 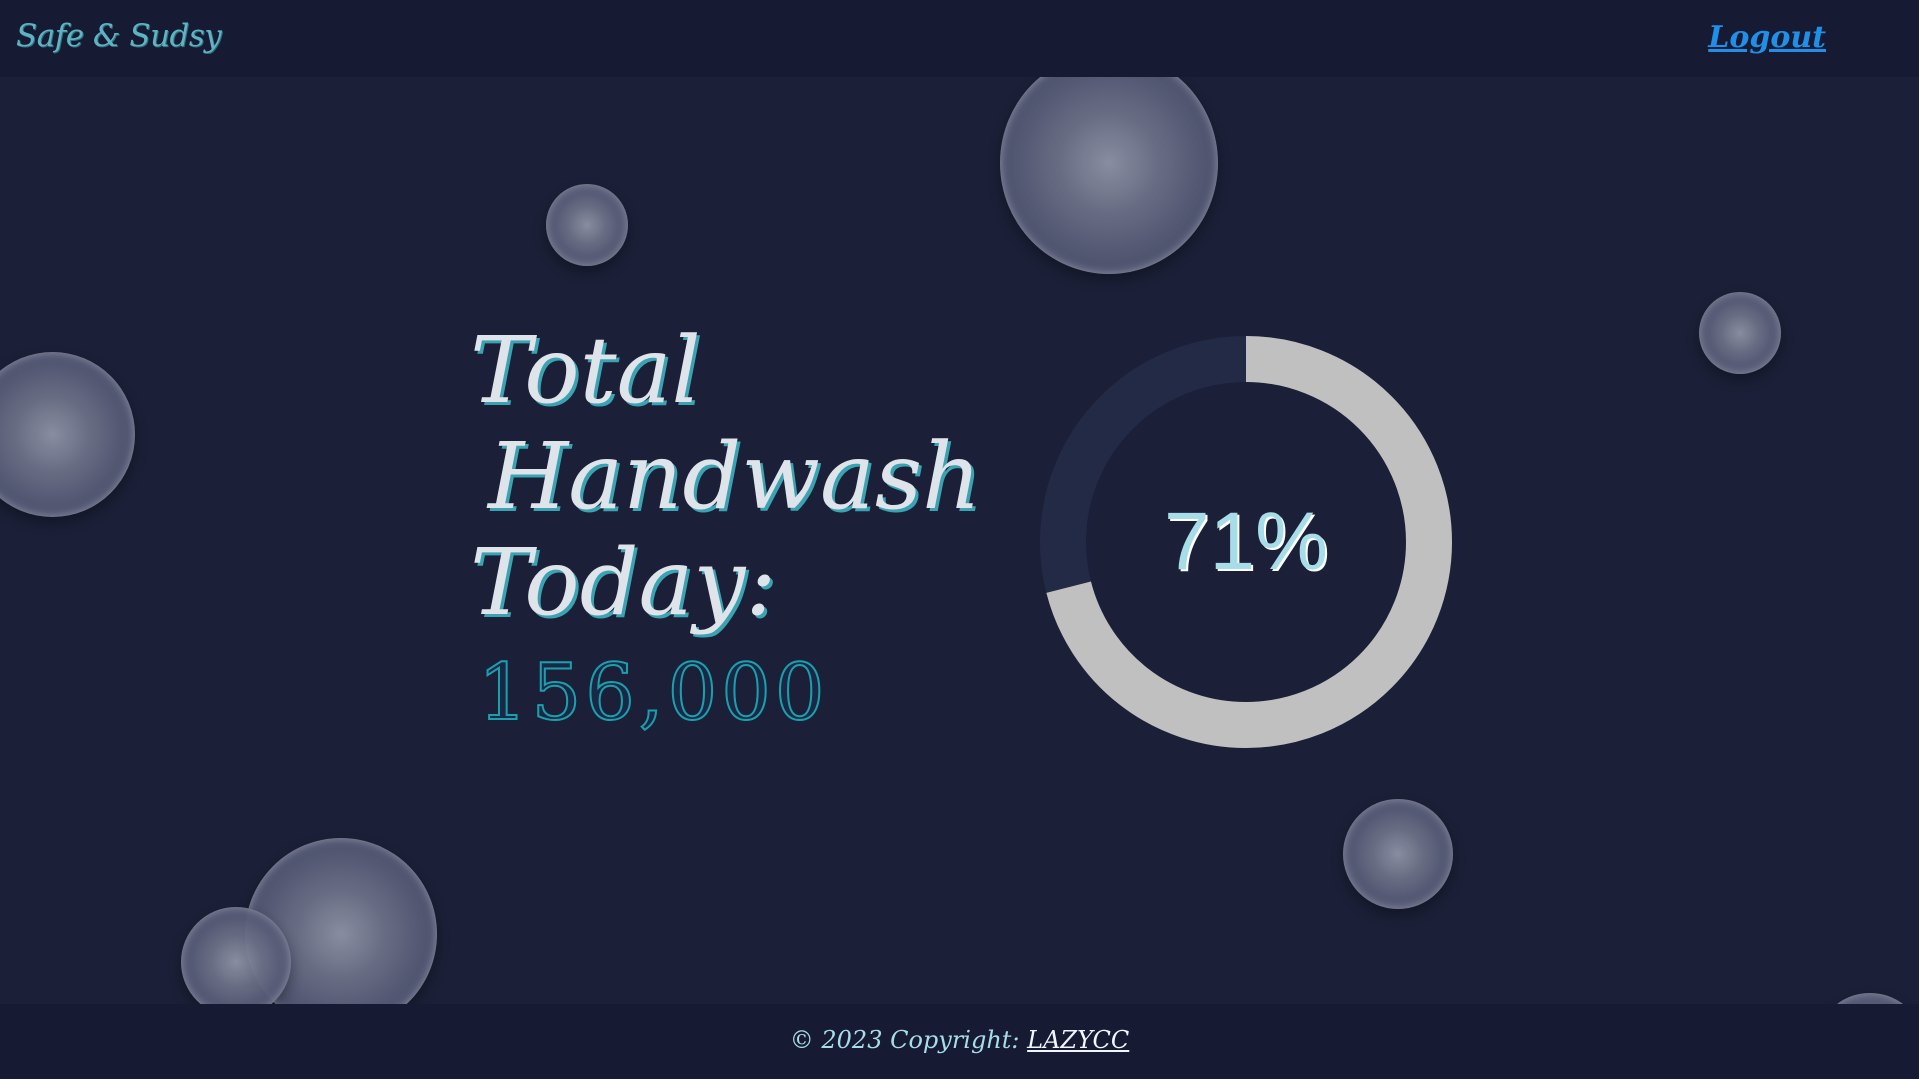 What do you see at coordinates (623, 582) in the screenshot?
I see `headline-line-3: Today:` at bounding box center [623, 582].